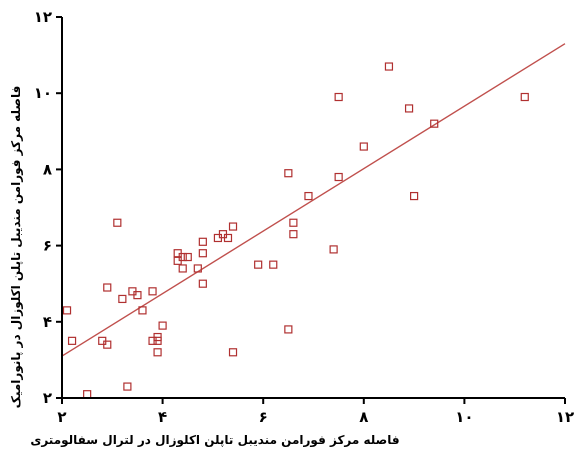  What do you see at coordinates (48, 207) in the screenshot?
I see `y-axis-ticks: ۲ ۴ ۶ ۸ ۱۰ ۱۲` at bounding box center [48, 207].